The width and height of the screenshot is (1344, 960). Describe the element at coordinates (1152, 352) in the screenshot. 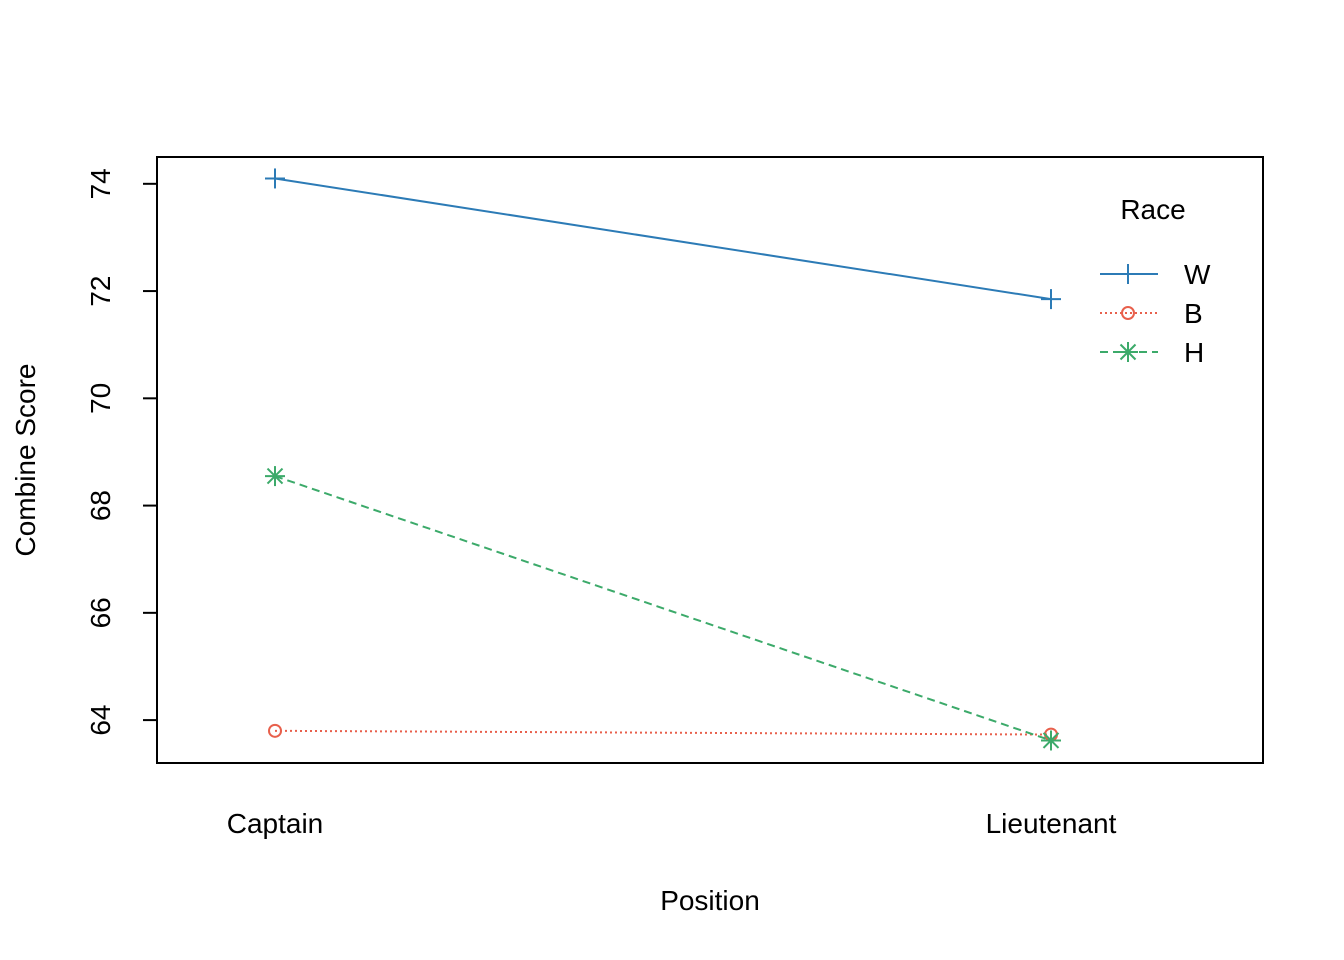

I see `legend-item-H: H` at that location.